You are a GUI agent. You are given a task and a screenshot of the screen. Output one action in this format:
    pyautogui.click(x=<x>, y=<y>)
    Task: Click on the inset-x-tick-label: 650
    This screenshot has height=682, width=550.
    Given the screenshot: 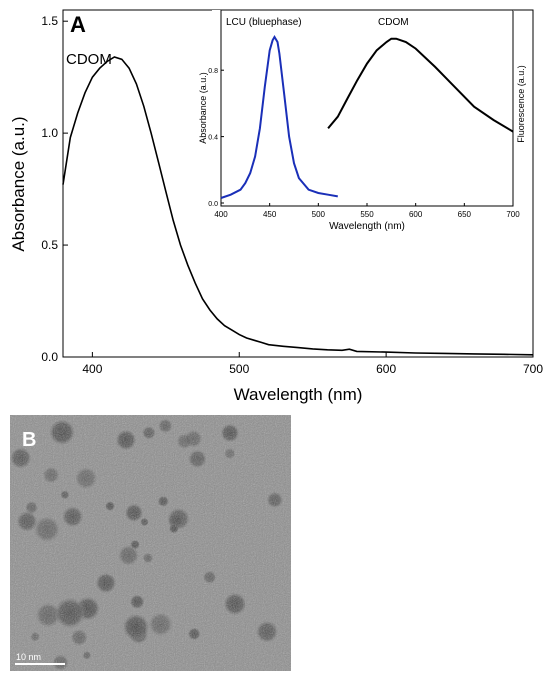 What is the action you would take?
    pyautogui.click(x=465, y=214)
    